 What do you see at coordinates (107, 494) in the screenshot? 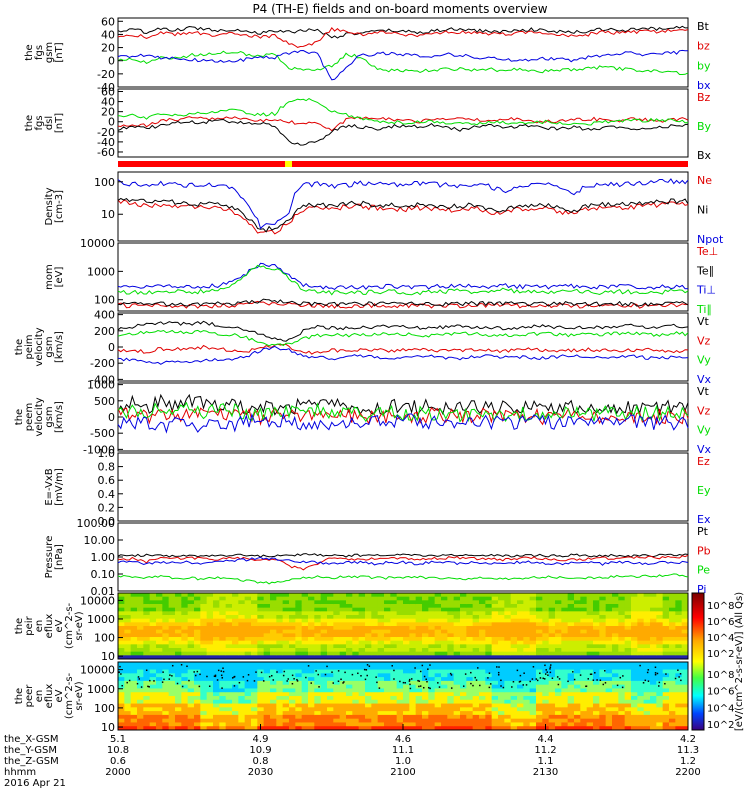
I see `y-tick-label: 0.4` at bounding box center [107, 494].